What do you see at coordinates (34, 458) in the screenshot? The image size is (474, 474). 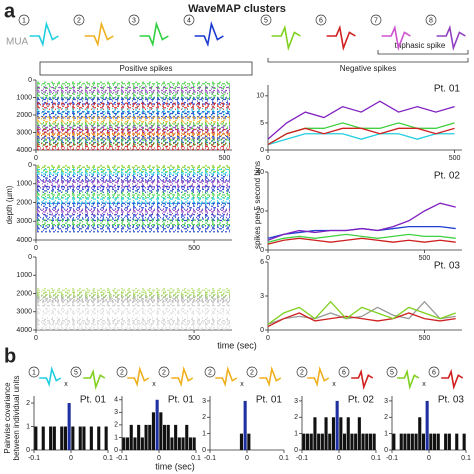 I see `x-tick-label: -0.1` at bounding box center [34, 458].